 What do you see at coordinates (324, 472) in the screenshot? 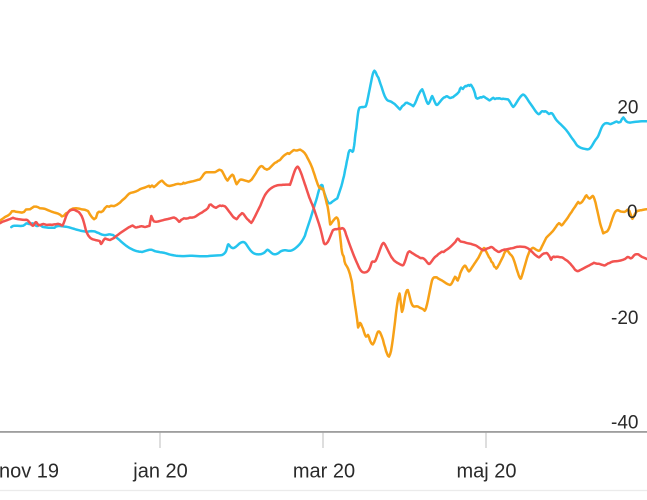
I see `svg-text: mar 20` at bounding box center [324, 472].